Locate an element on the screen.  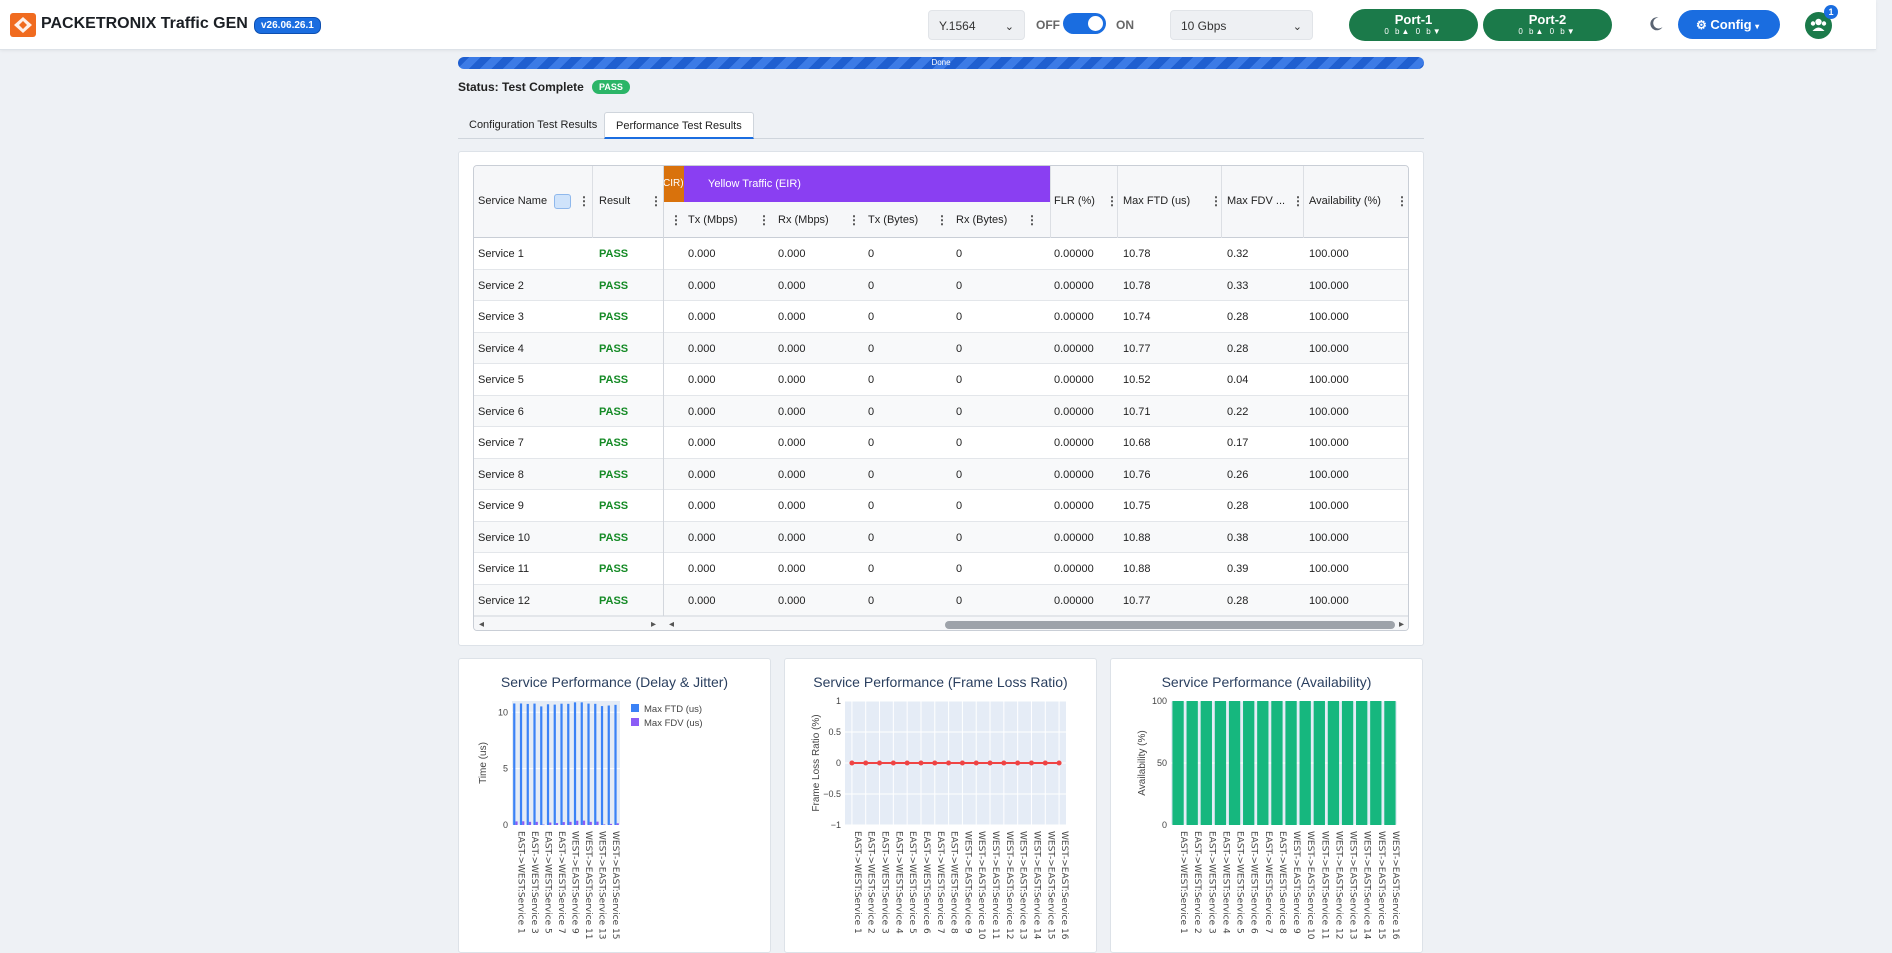
scrollbar-thumb is located at coordinates (1170, 625).